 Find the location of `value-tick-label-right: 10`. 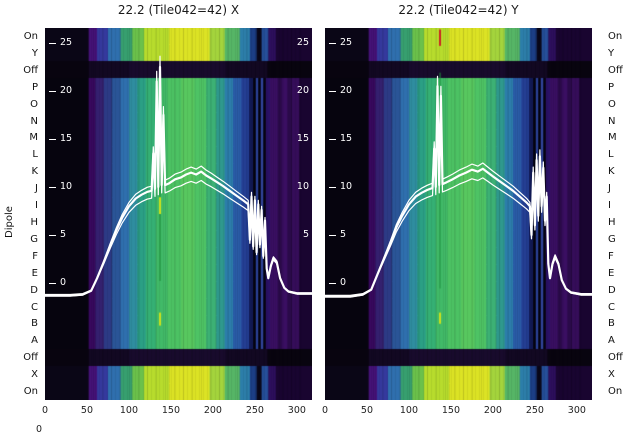

value-tick-label-right: 10 is located at coordinates (302, 186).